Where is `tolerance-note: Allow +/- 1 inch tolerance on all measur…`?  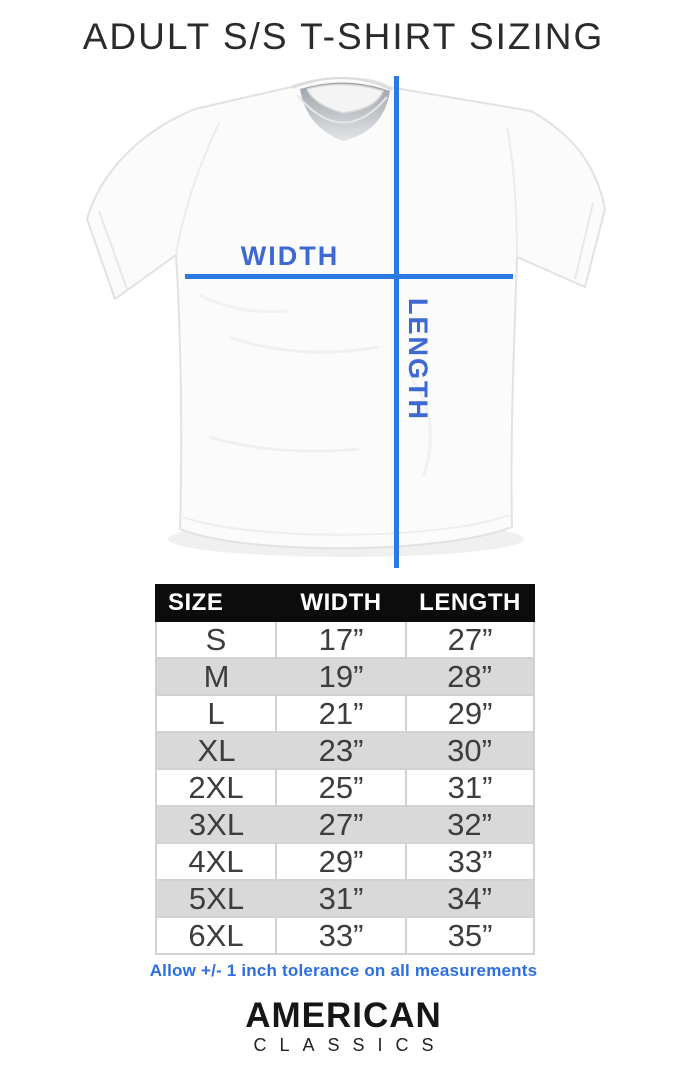
tolerance-note: Allow +/- 1 inch tolerance on all measur… is located at coordinates (343, 970).